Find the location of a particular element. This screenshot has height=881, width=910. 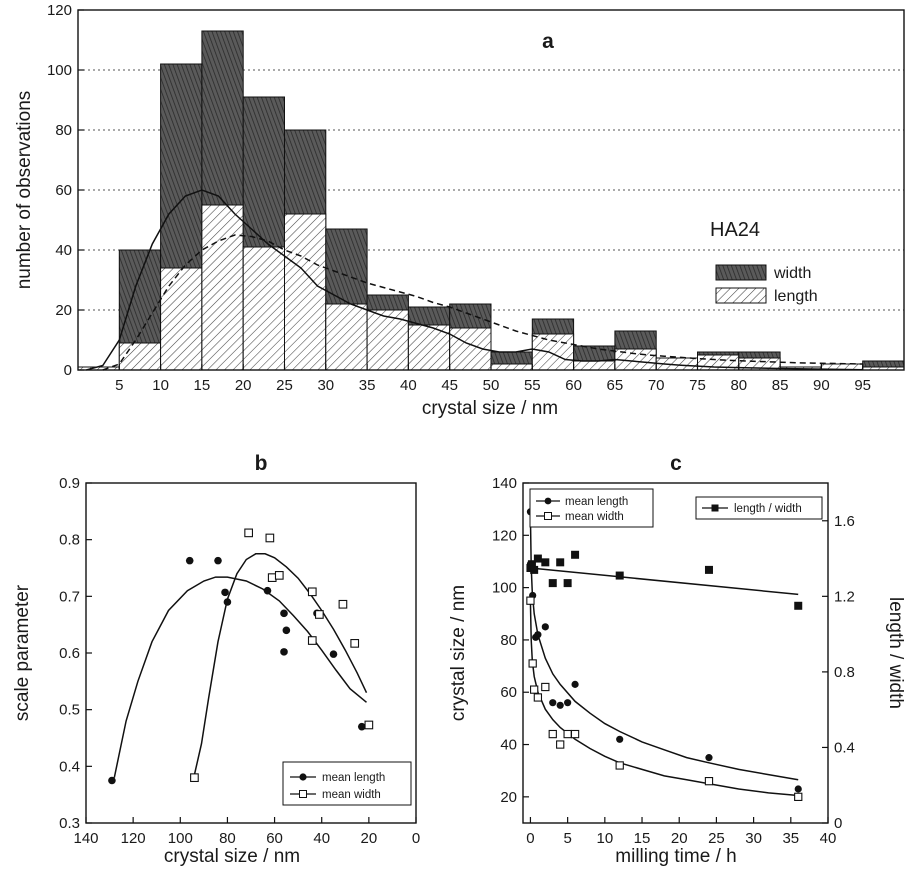

a-xtick-label-55: 55 is located at coordinates (532, 385).